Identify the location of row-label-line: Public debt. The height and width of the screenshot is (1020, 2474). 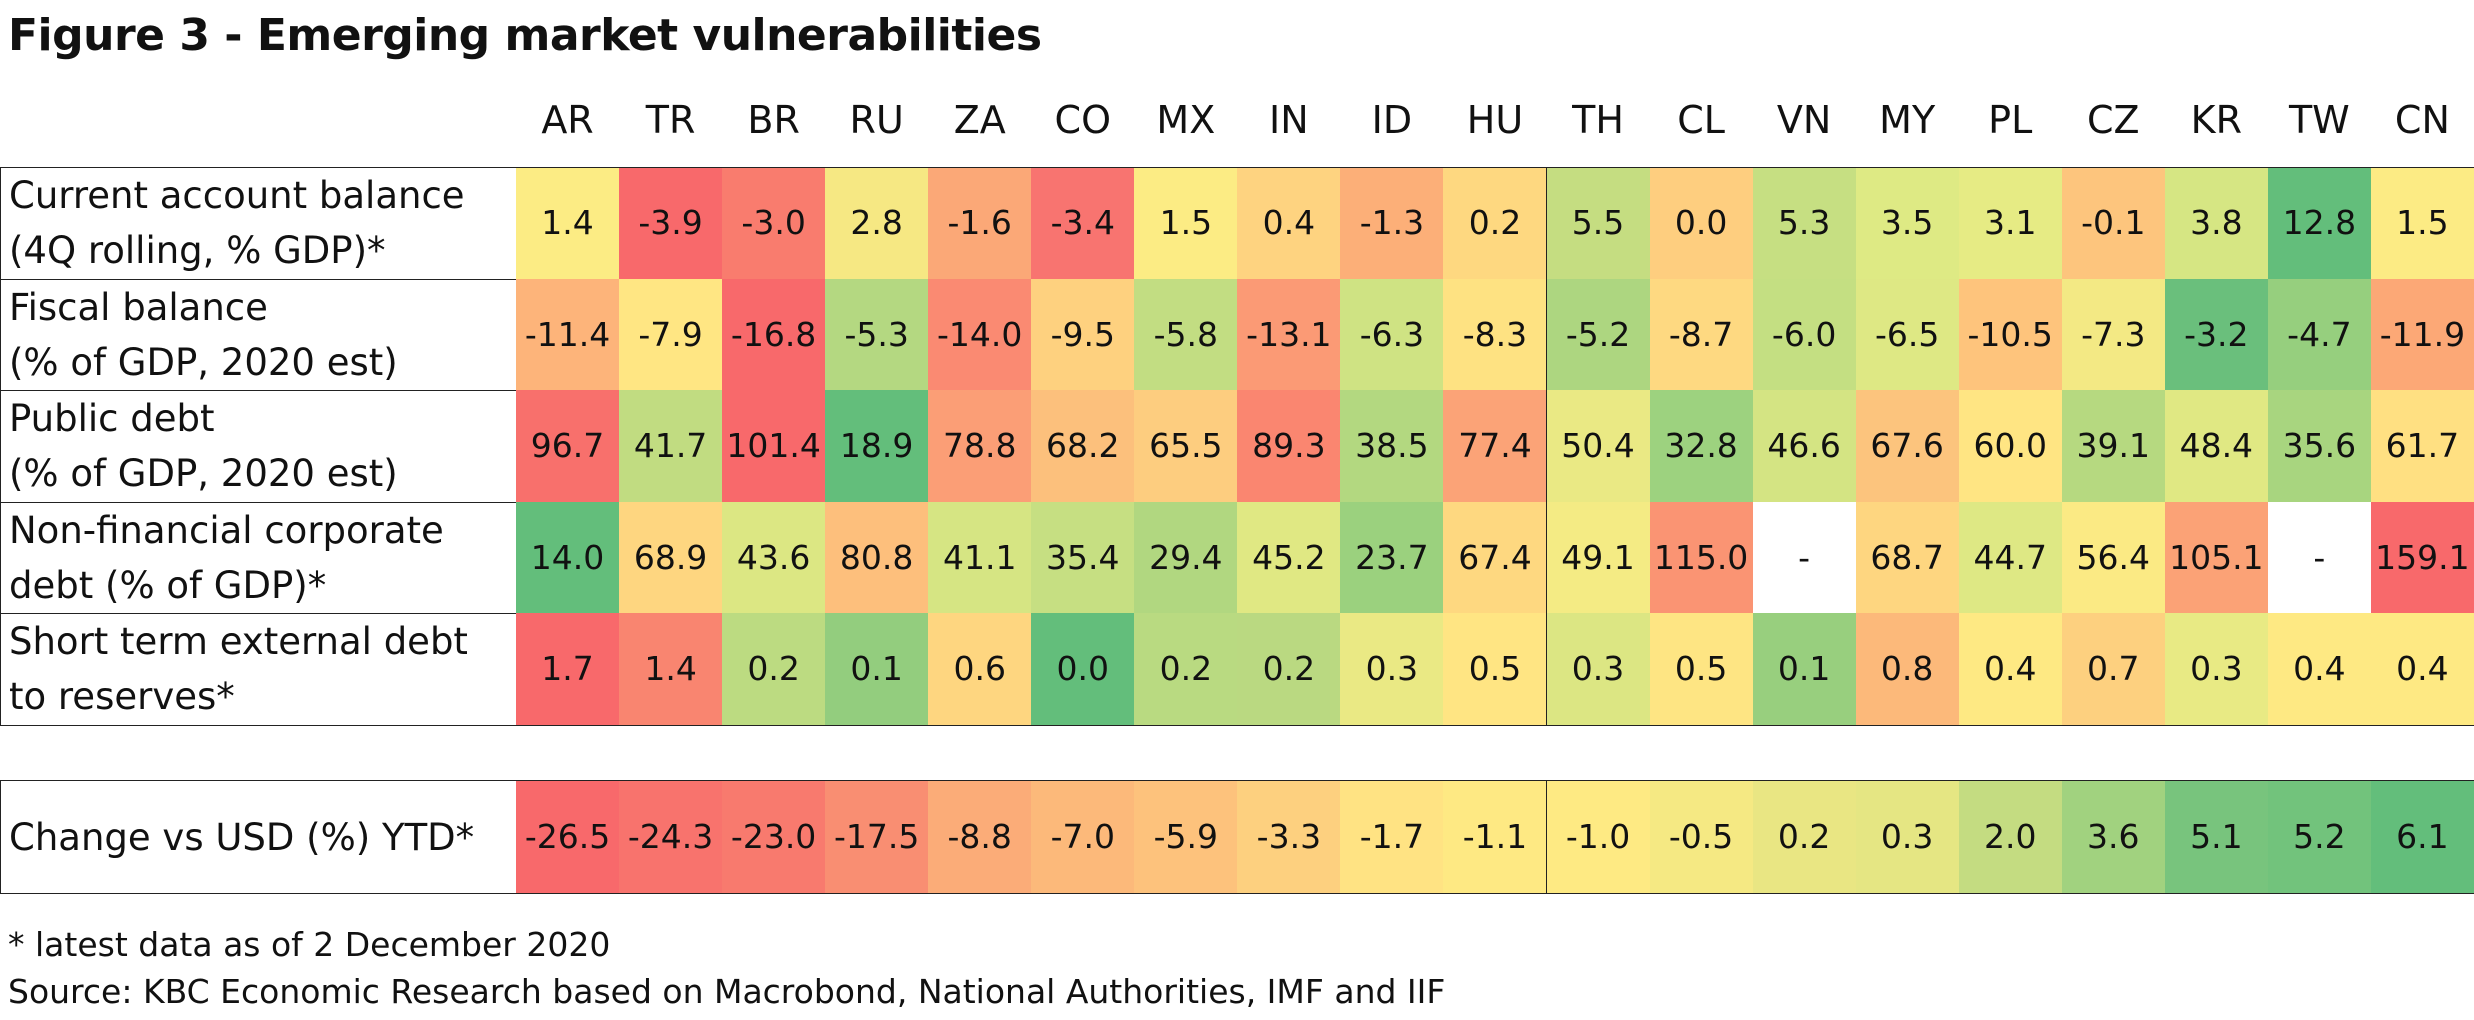
(112, 419).